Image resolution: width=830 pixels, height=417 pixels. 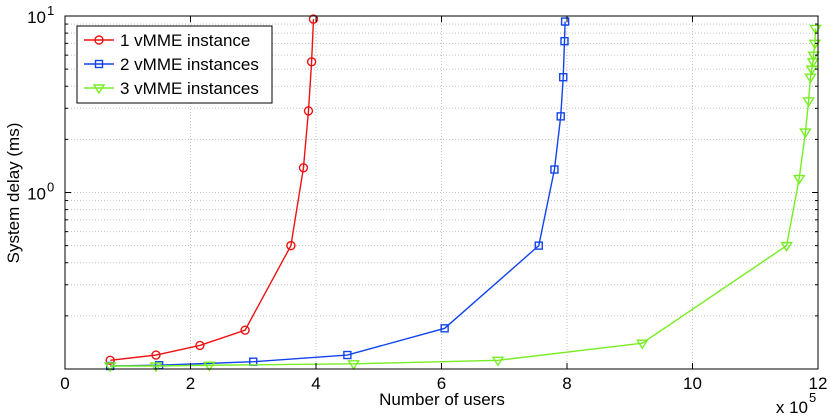 What do you see at coordinates (189, 88) in the screenshot?
I see `legend-label: 3 vMME instances` at bounding box center [189, 88].